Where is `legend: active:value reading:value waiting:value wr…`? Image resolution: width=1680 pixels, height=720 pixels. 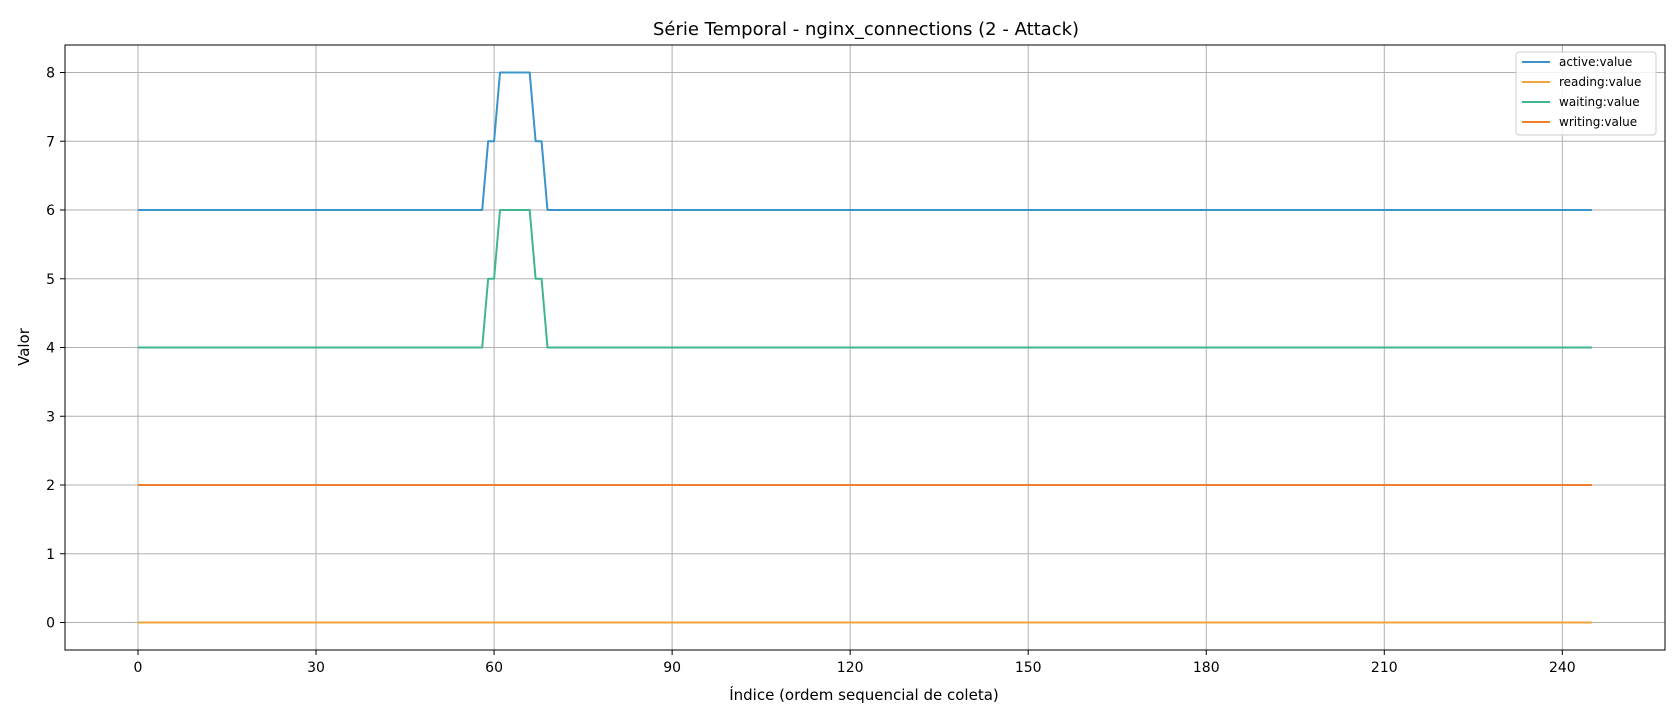 legend: active:value reading:value waiting:value wr… is located at coordinates (1586, 93).